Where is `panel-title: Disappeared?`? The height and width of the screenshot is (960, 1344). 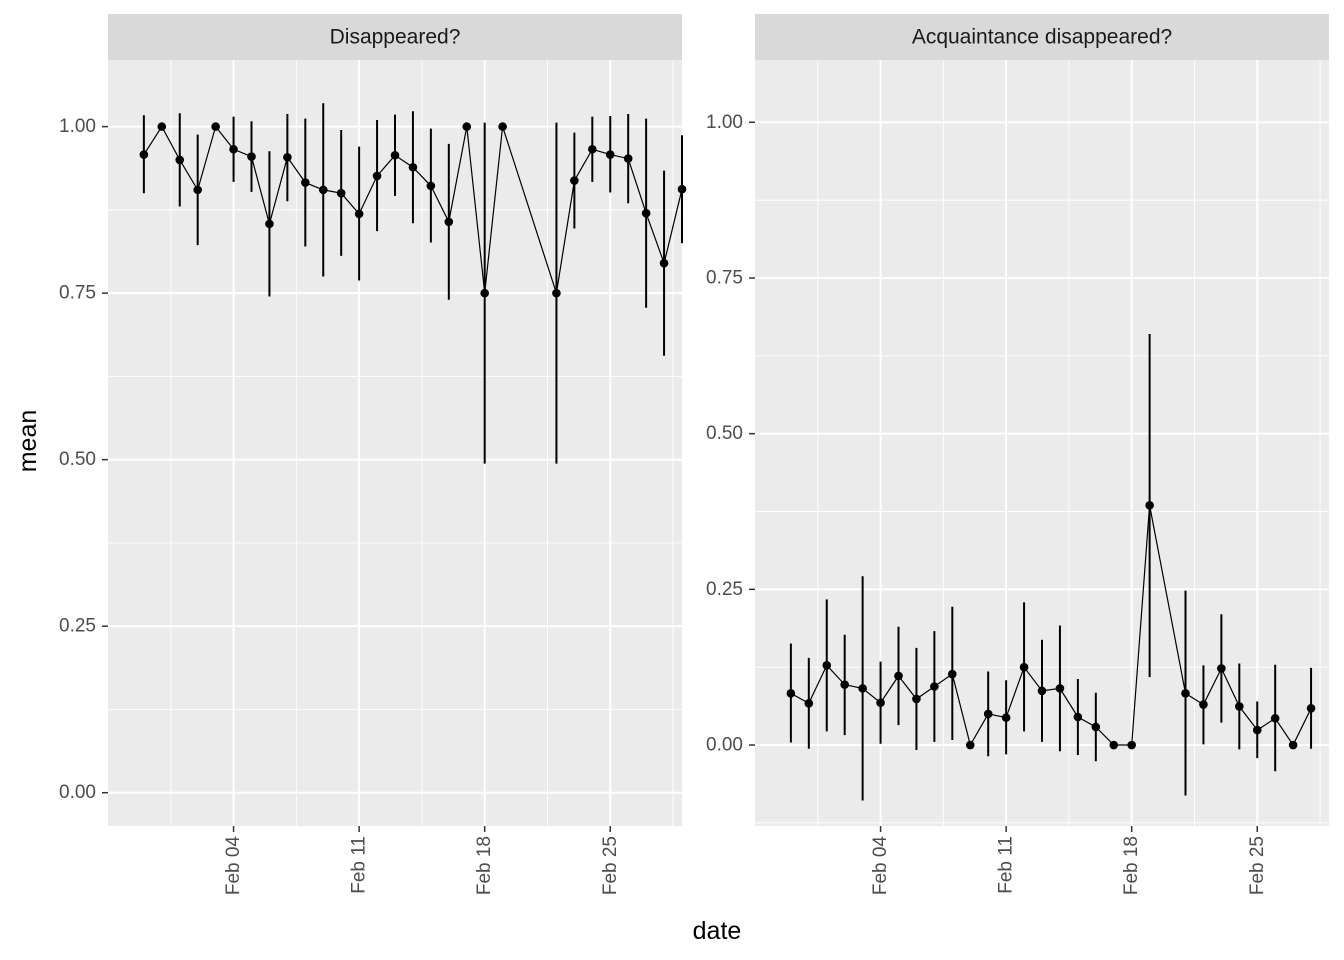
panel-title: Disappeared? is located at coordinates (395, 37).